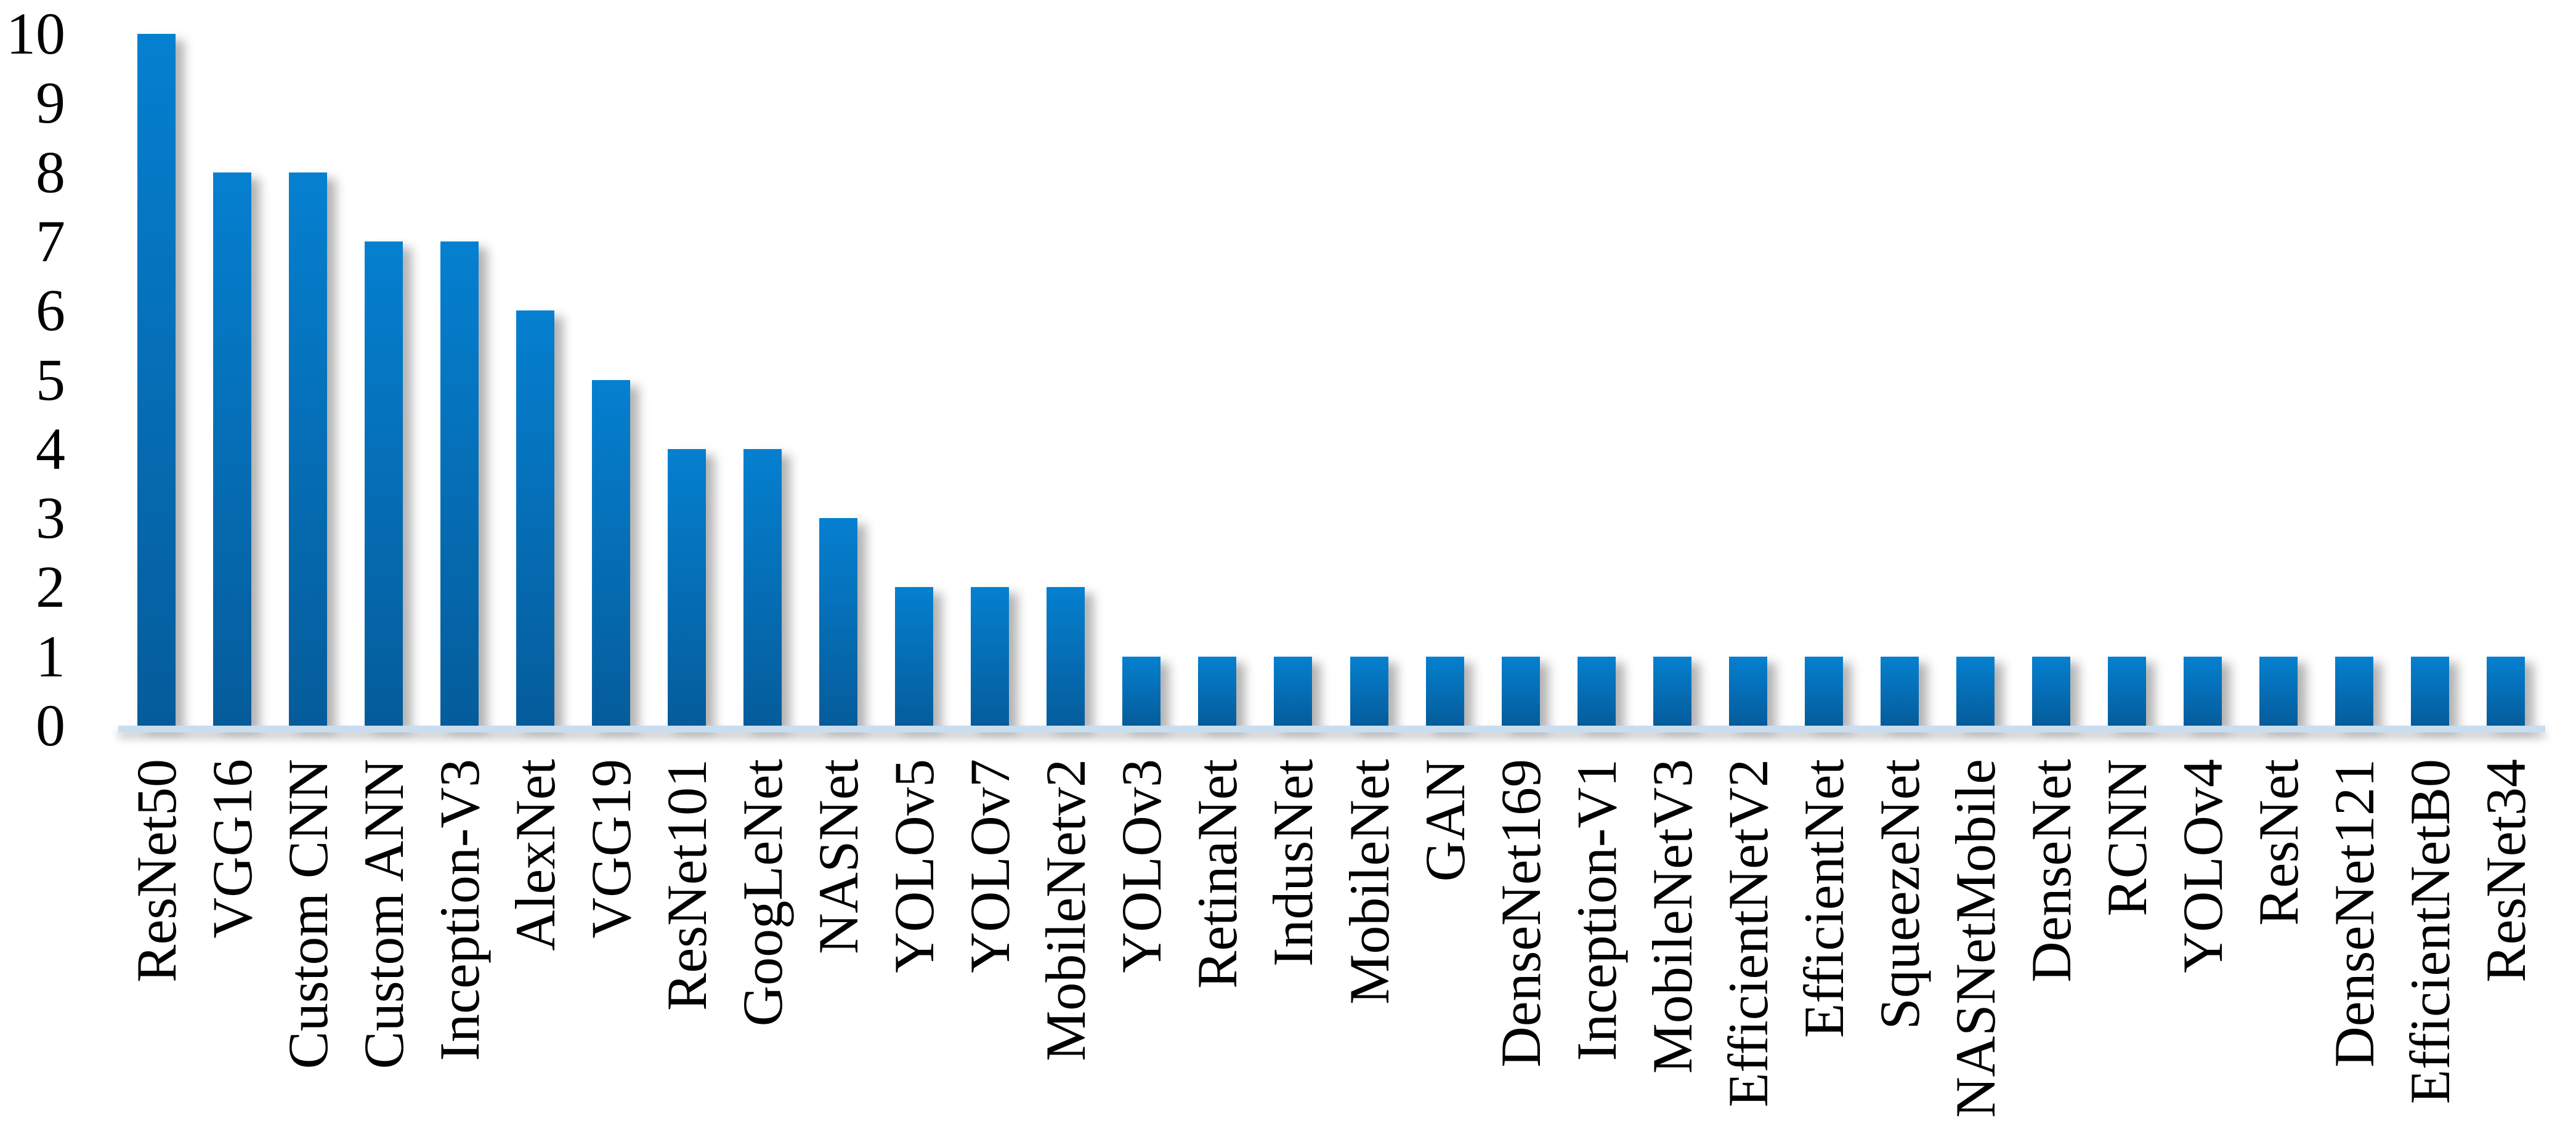 Image resolution: width=2576 pixels, height=1139 pixels. I want to click on x-tick-label: DenseNet169, so click(1520, 913).